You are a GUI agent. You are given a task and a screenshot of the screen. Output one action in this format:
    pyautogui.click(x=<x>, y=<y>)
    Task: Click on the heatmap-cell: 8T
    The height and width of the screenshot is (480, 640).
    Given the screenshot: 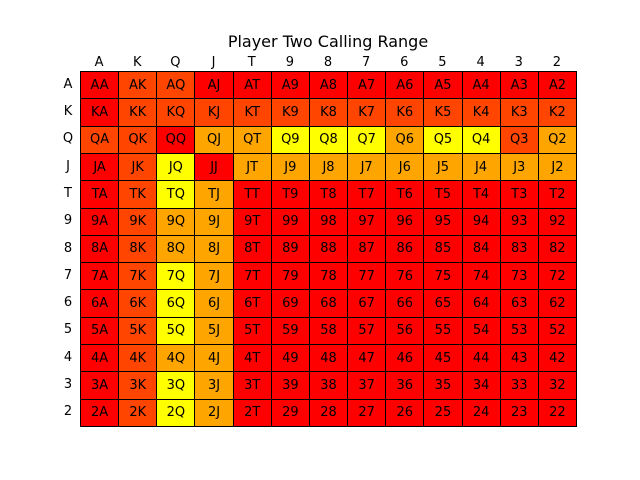 What is the action you would take?
    pyautogui.click(x=252, y=249)
    